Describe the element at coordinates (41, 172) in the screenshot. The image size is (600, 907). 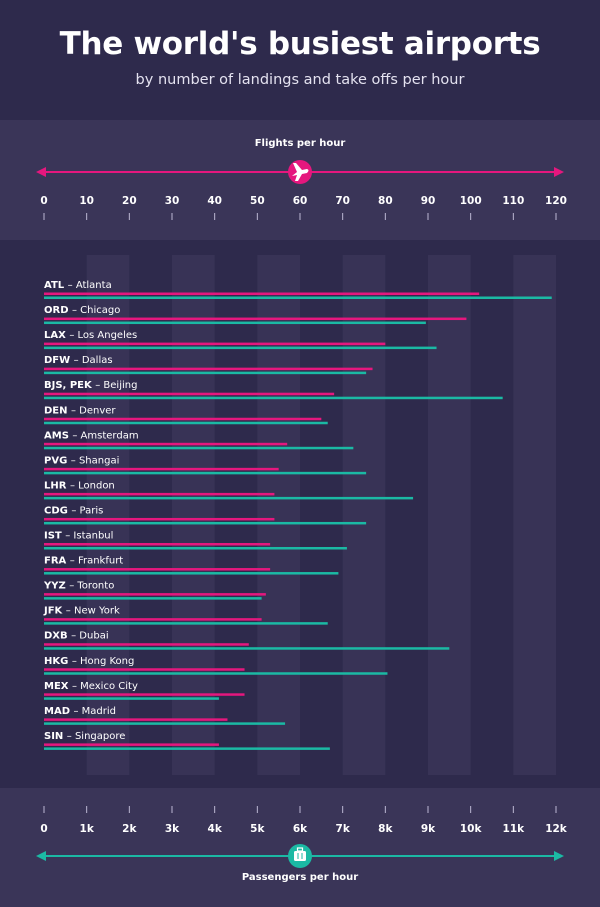
I see `top-arrow-left-head` at that location.